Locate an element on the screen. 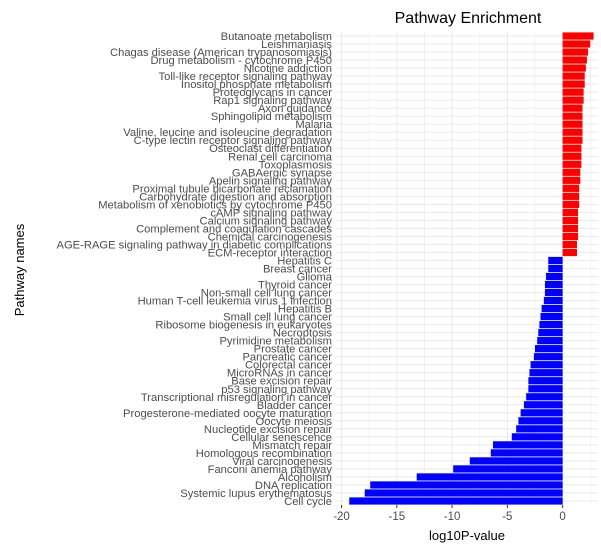  y-tick-label: Ribosome biogenesis in eukaryotes is located at coordinates (243, 326).